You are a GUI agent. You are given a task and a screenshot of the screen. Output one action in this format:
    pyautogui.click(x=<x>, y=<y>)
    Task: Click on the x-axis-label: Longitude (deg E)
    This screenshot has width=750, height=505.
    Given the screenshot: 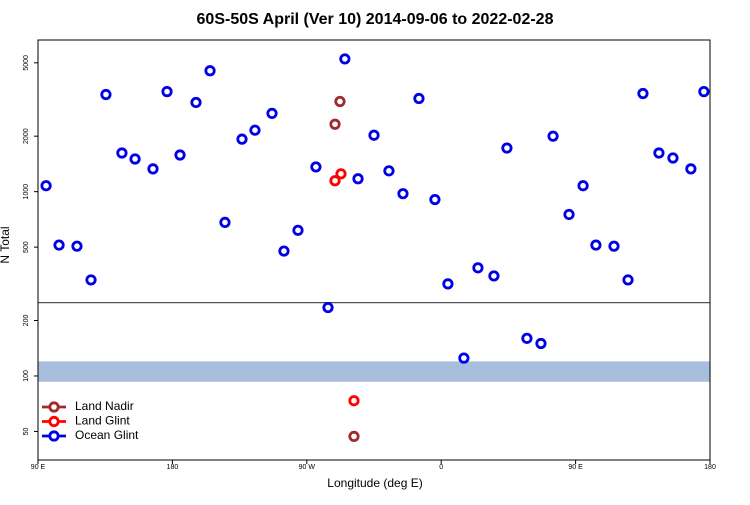 What is the action you would take?
    pyautogui.click(x=374, y=483)
    